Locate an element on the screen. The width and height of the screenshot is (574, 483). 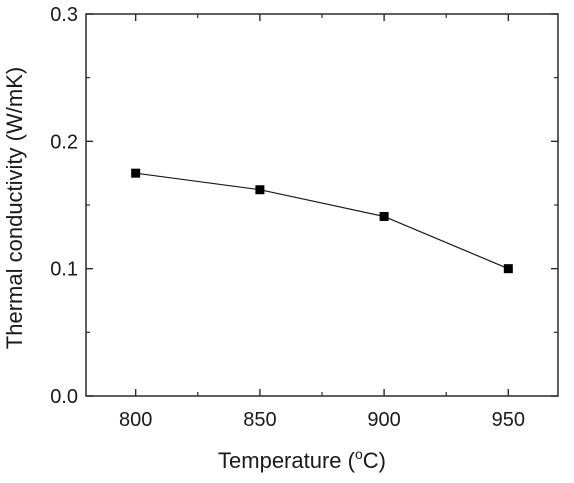
y-tick-label: 0.2 is located at coordinates (64, 142).